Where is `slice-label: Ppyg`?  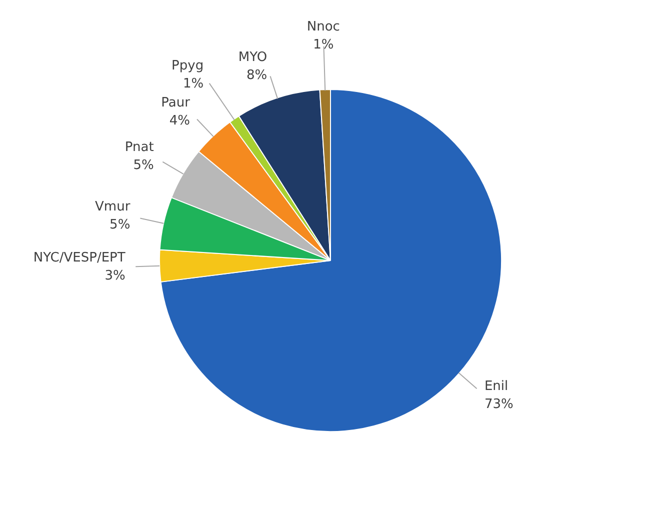
slice-label: Ppyg is located at coordinates (188, 66).